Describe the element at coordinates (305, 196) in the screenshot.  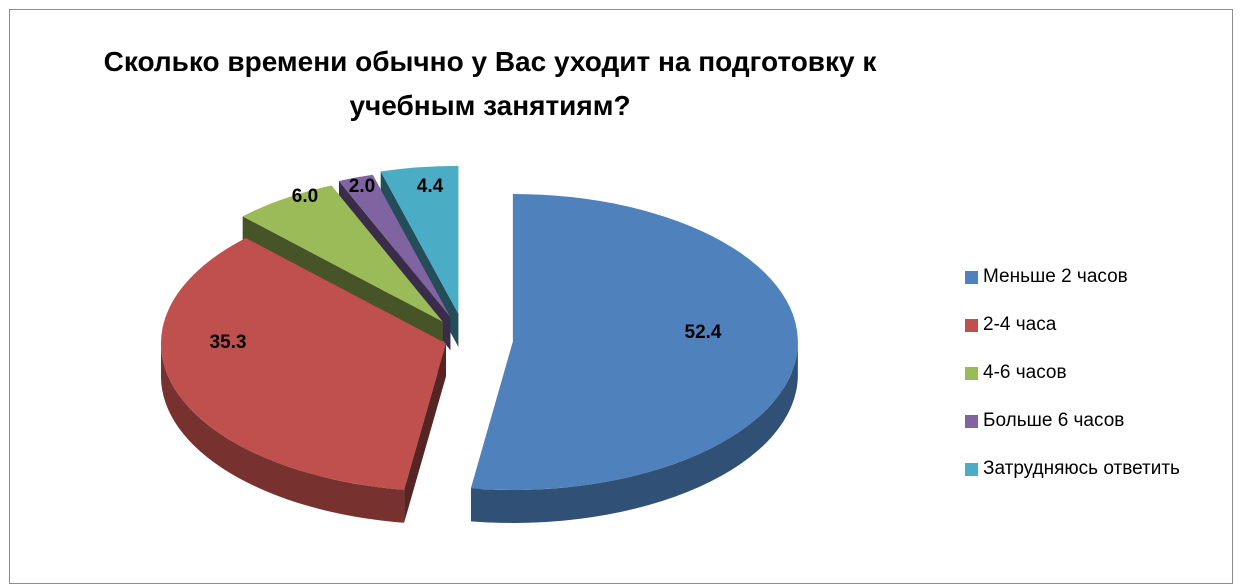
I see `data-label: 6.0` at that location.